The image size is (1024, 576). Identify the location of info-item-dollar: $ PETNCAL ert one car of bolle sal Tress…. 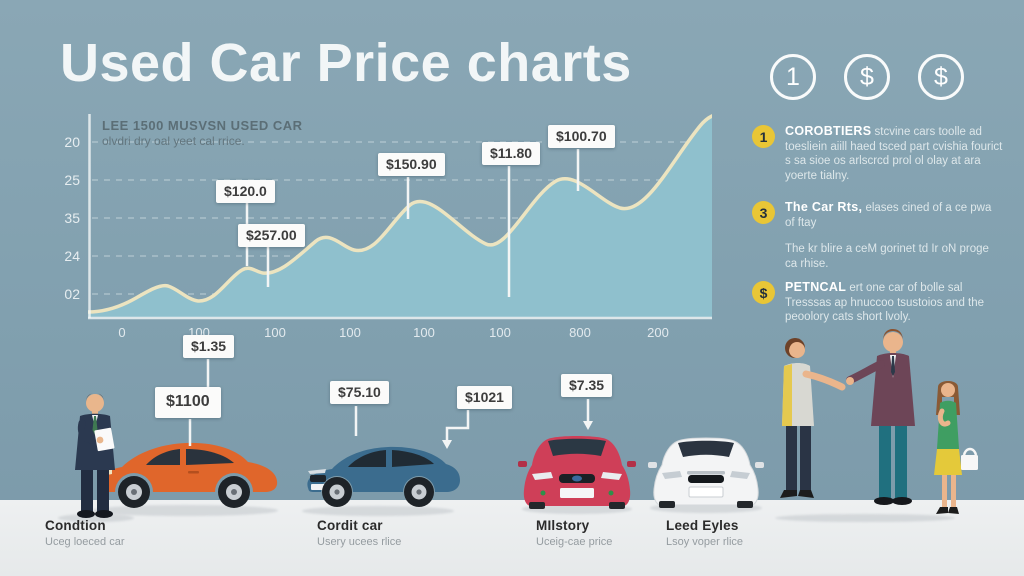
(881, 302).